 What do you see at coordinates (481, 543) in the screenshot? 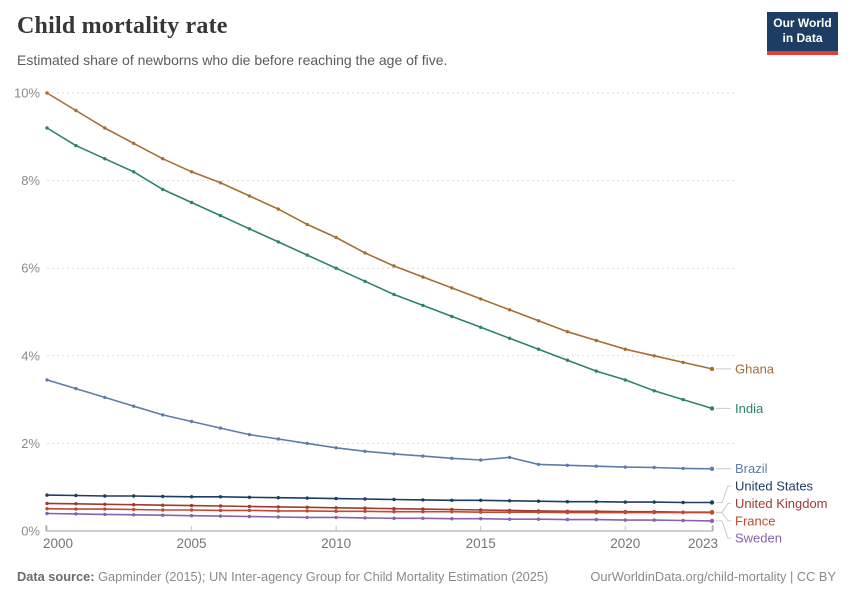
I see `x-tick-label: 2015` at bounding box center [481, 543].